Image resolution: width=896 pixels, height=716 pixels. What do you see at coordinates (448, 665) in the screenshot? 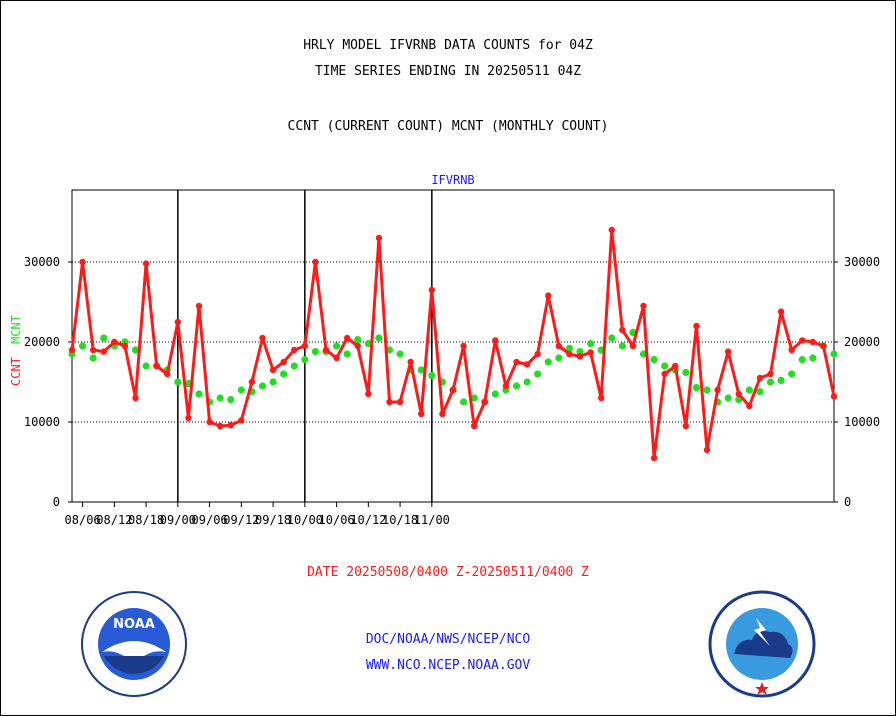
I see `website-link: WWW.NCO.NCEP.NOAA.GOV` at bounding box center [448, 665].